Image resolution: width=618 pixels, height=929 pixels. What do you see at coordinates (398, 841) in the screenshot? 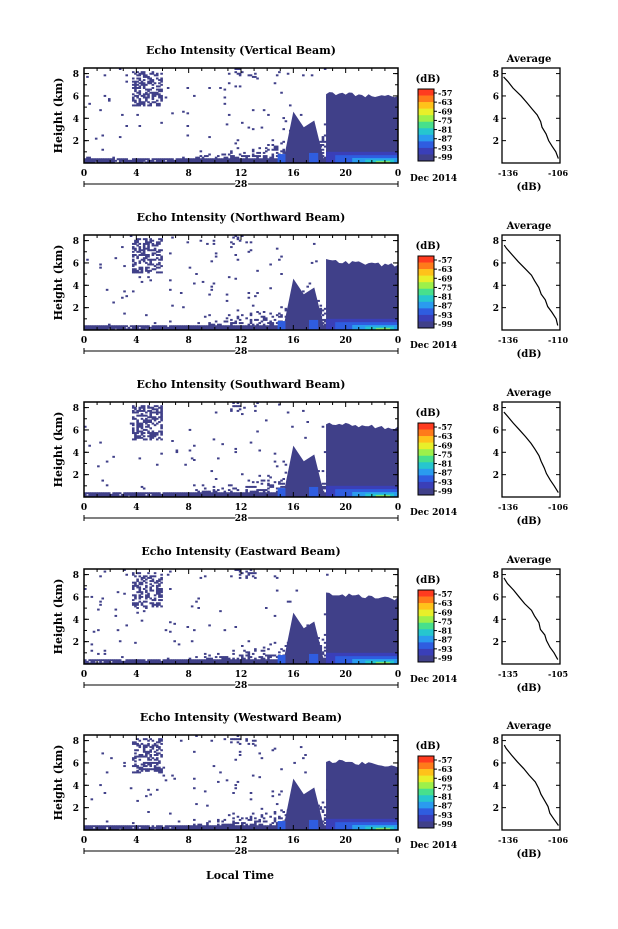
I see `x-tick-label: 0` at bounding box center [398, 841].